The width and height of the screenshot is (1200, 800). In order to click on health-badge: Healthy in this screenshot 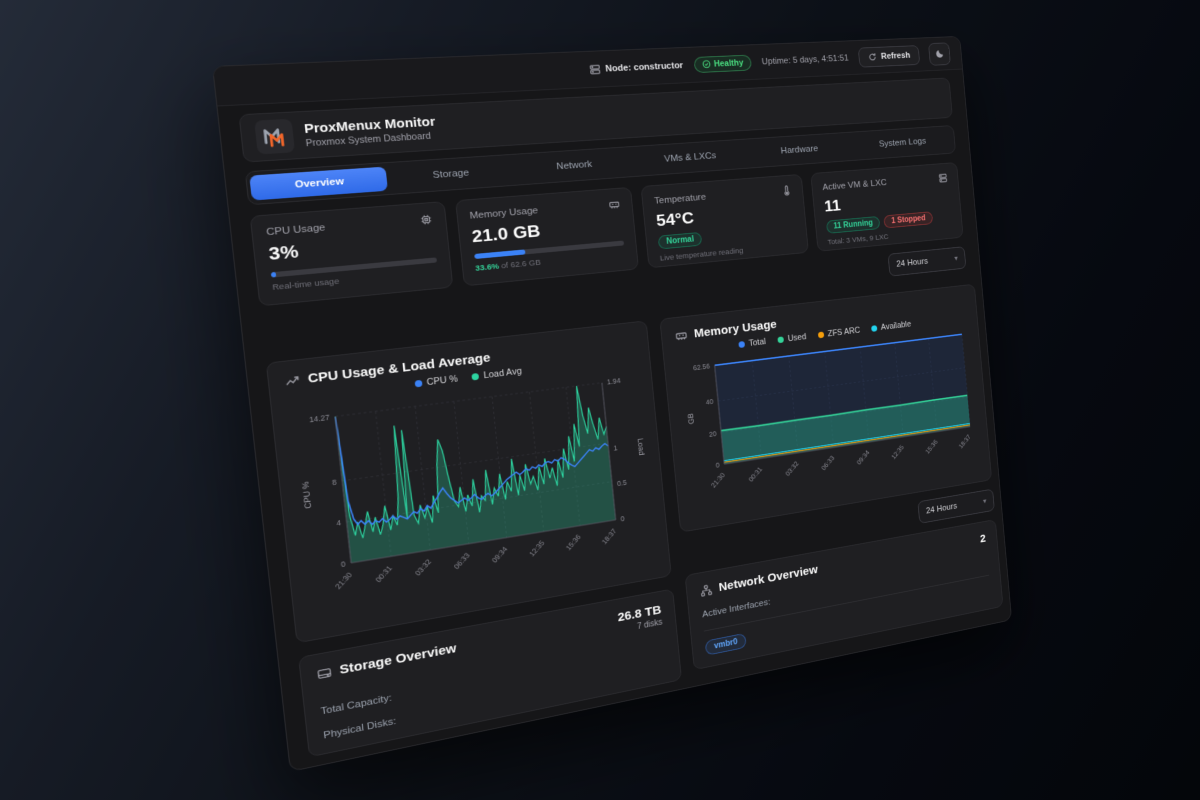, I will do `click(722, 63)`.